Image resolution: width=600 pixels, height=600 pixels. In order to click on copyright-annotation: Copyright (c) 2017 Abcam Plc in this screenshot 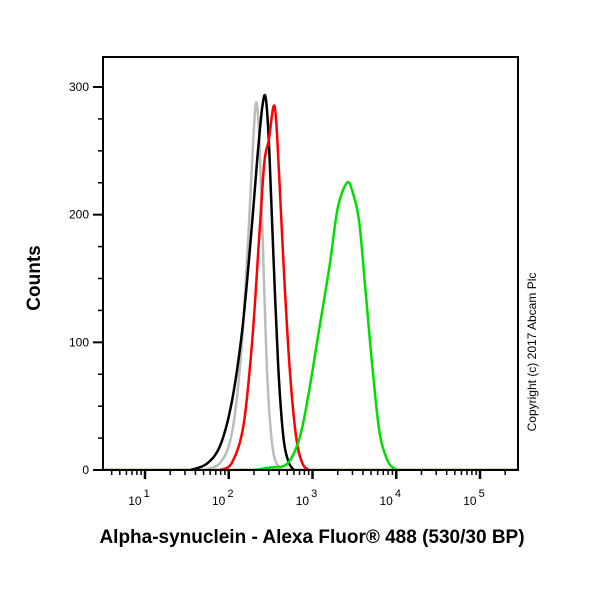, I will do `click(532, 352)`.